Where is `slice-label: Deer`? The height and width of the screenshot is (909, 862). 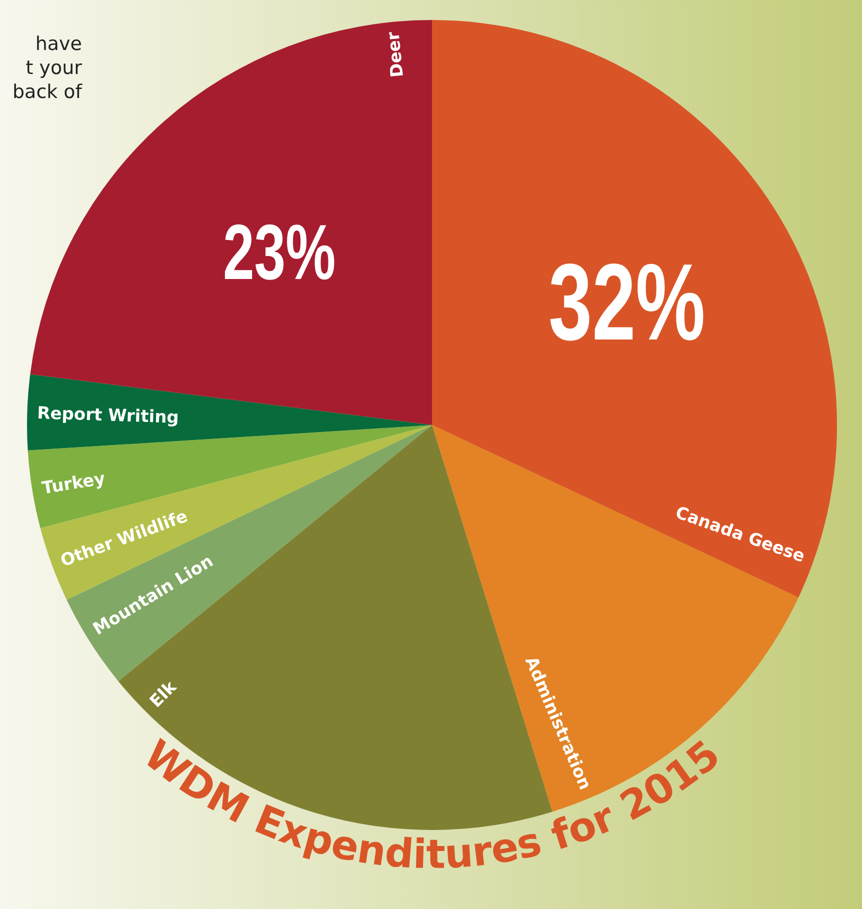
slice-label: Deer is located at coordinates (396, 54).